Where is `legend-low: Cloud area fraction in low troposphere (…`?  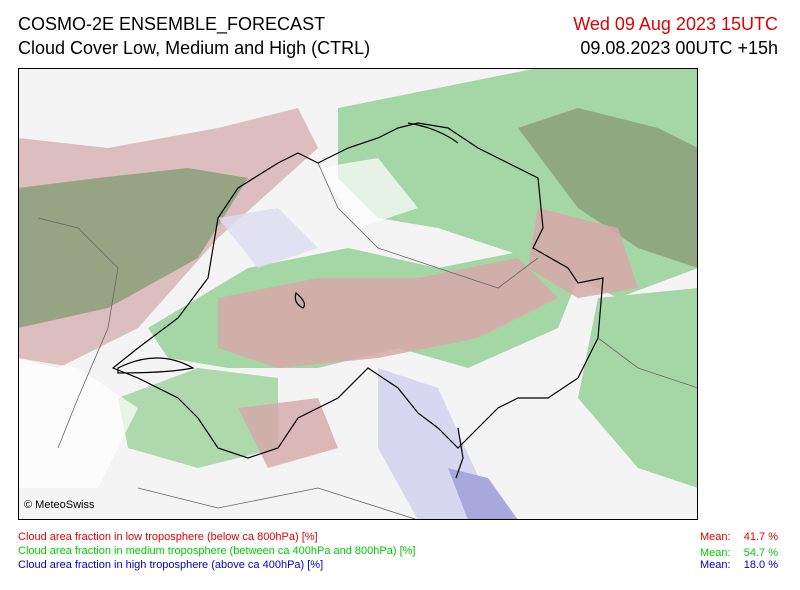
legend-low: Cloud area fraction in low troposphere (… is located at coordinates (168, 537).